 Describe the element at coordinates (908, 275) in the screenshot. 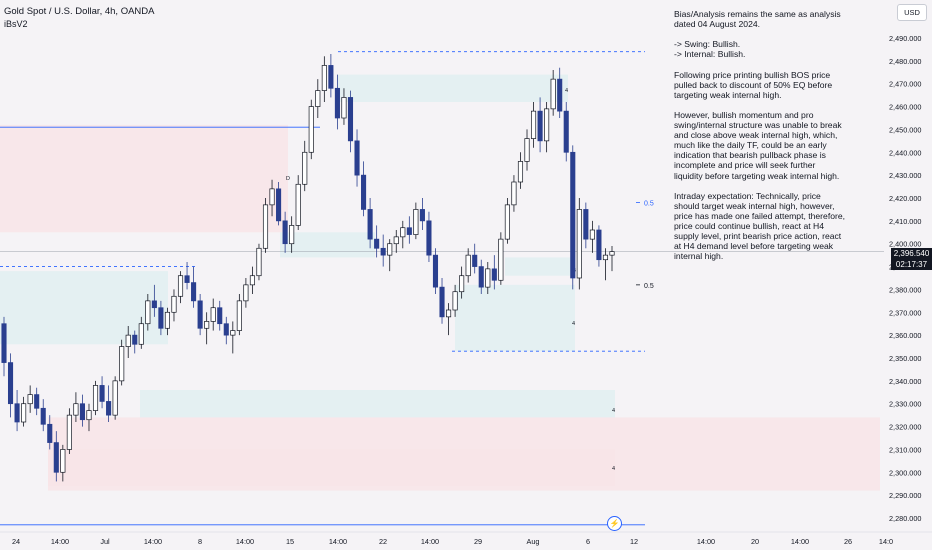

I see `price-axis` at that location.